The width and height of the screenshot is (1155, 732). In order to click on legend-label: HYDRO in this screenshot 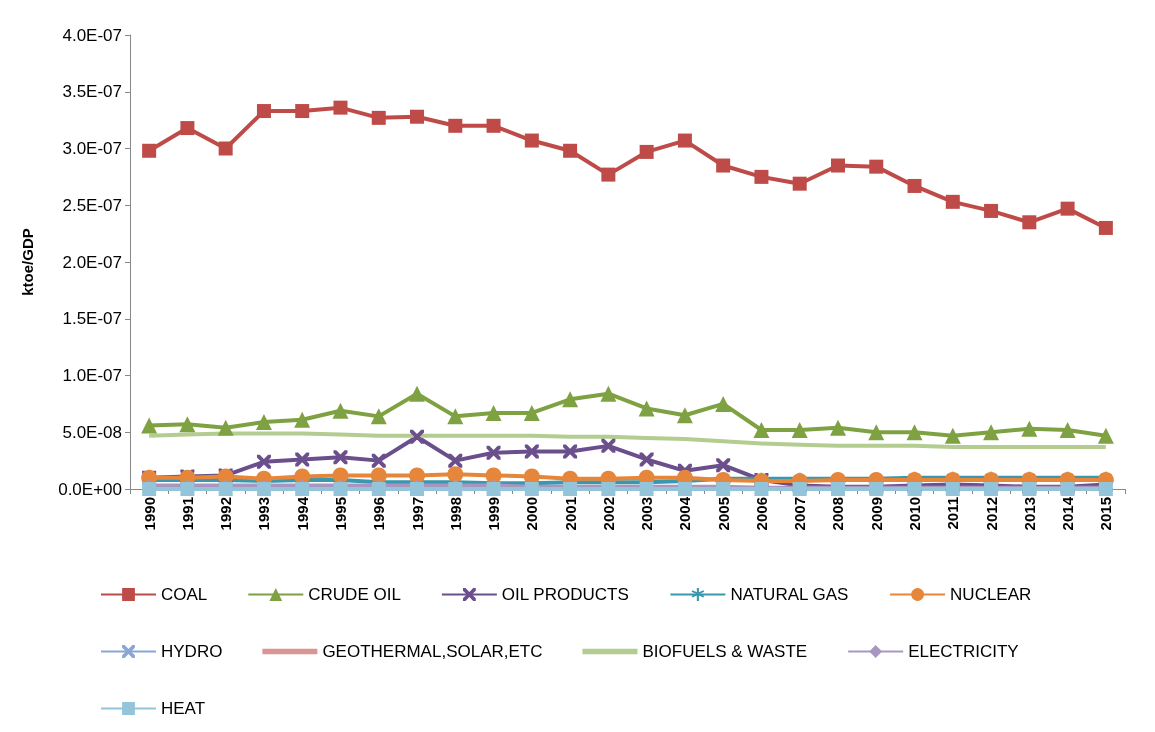, I will do `click(192, 651)`.